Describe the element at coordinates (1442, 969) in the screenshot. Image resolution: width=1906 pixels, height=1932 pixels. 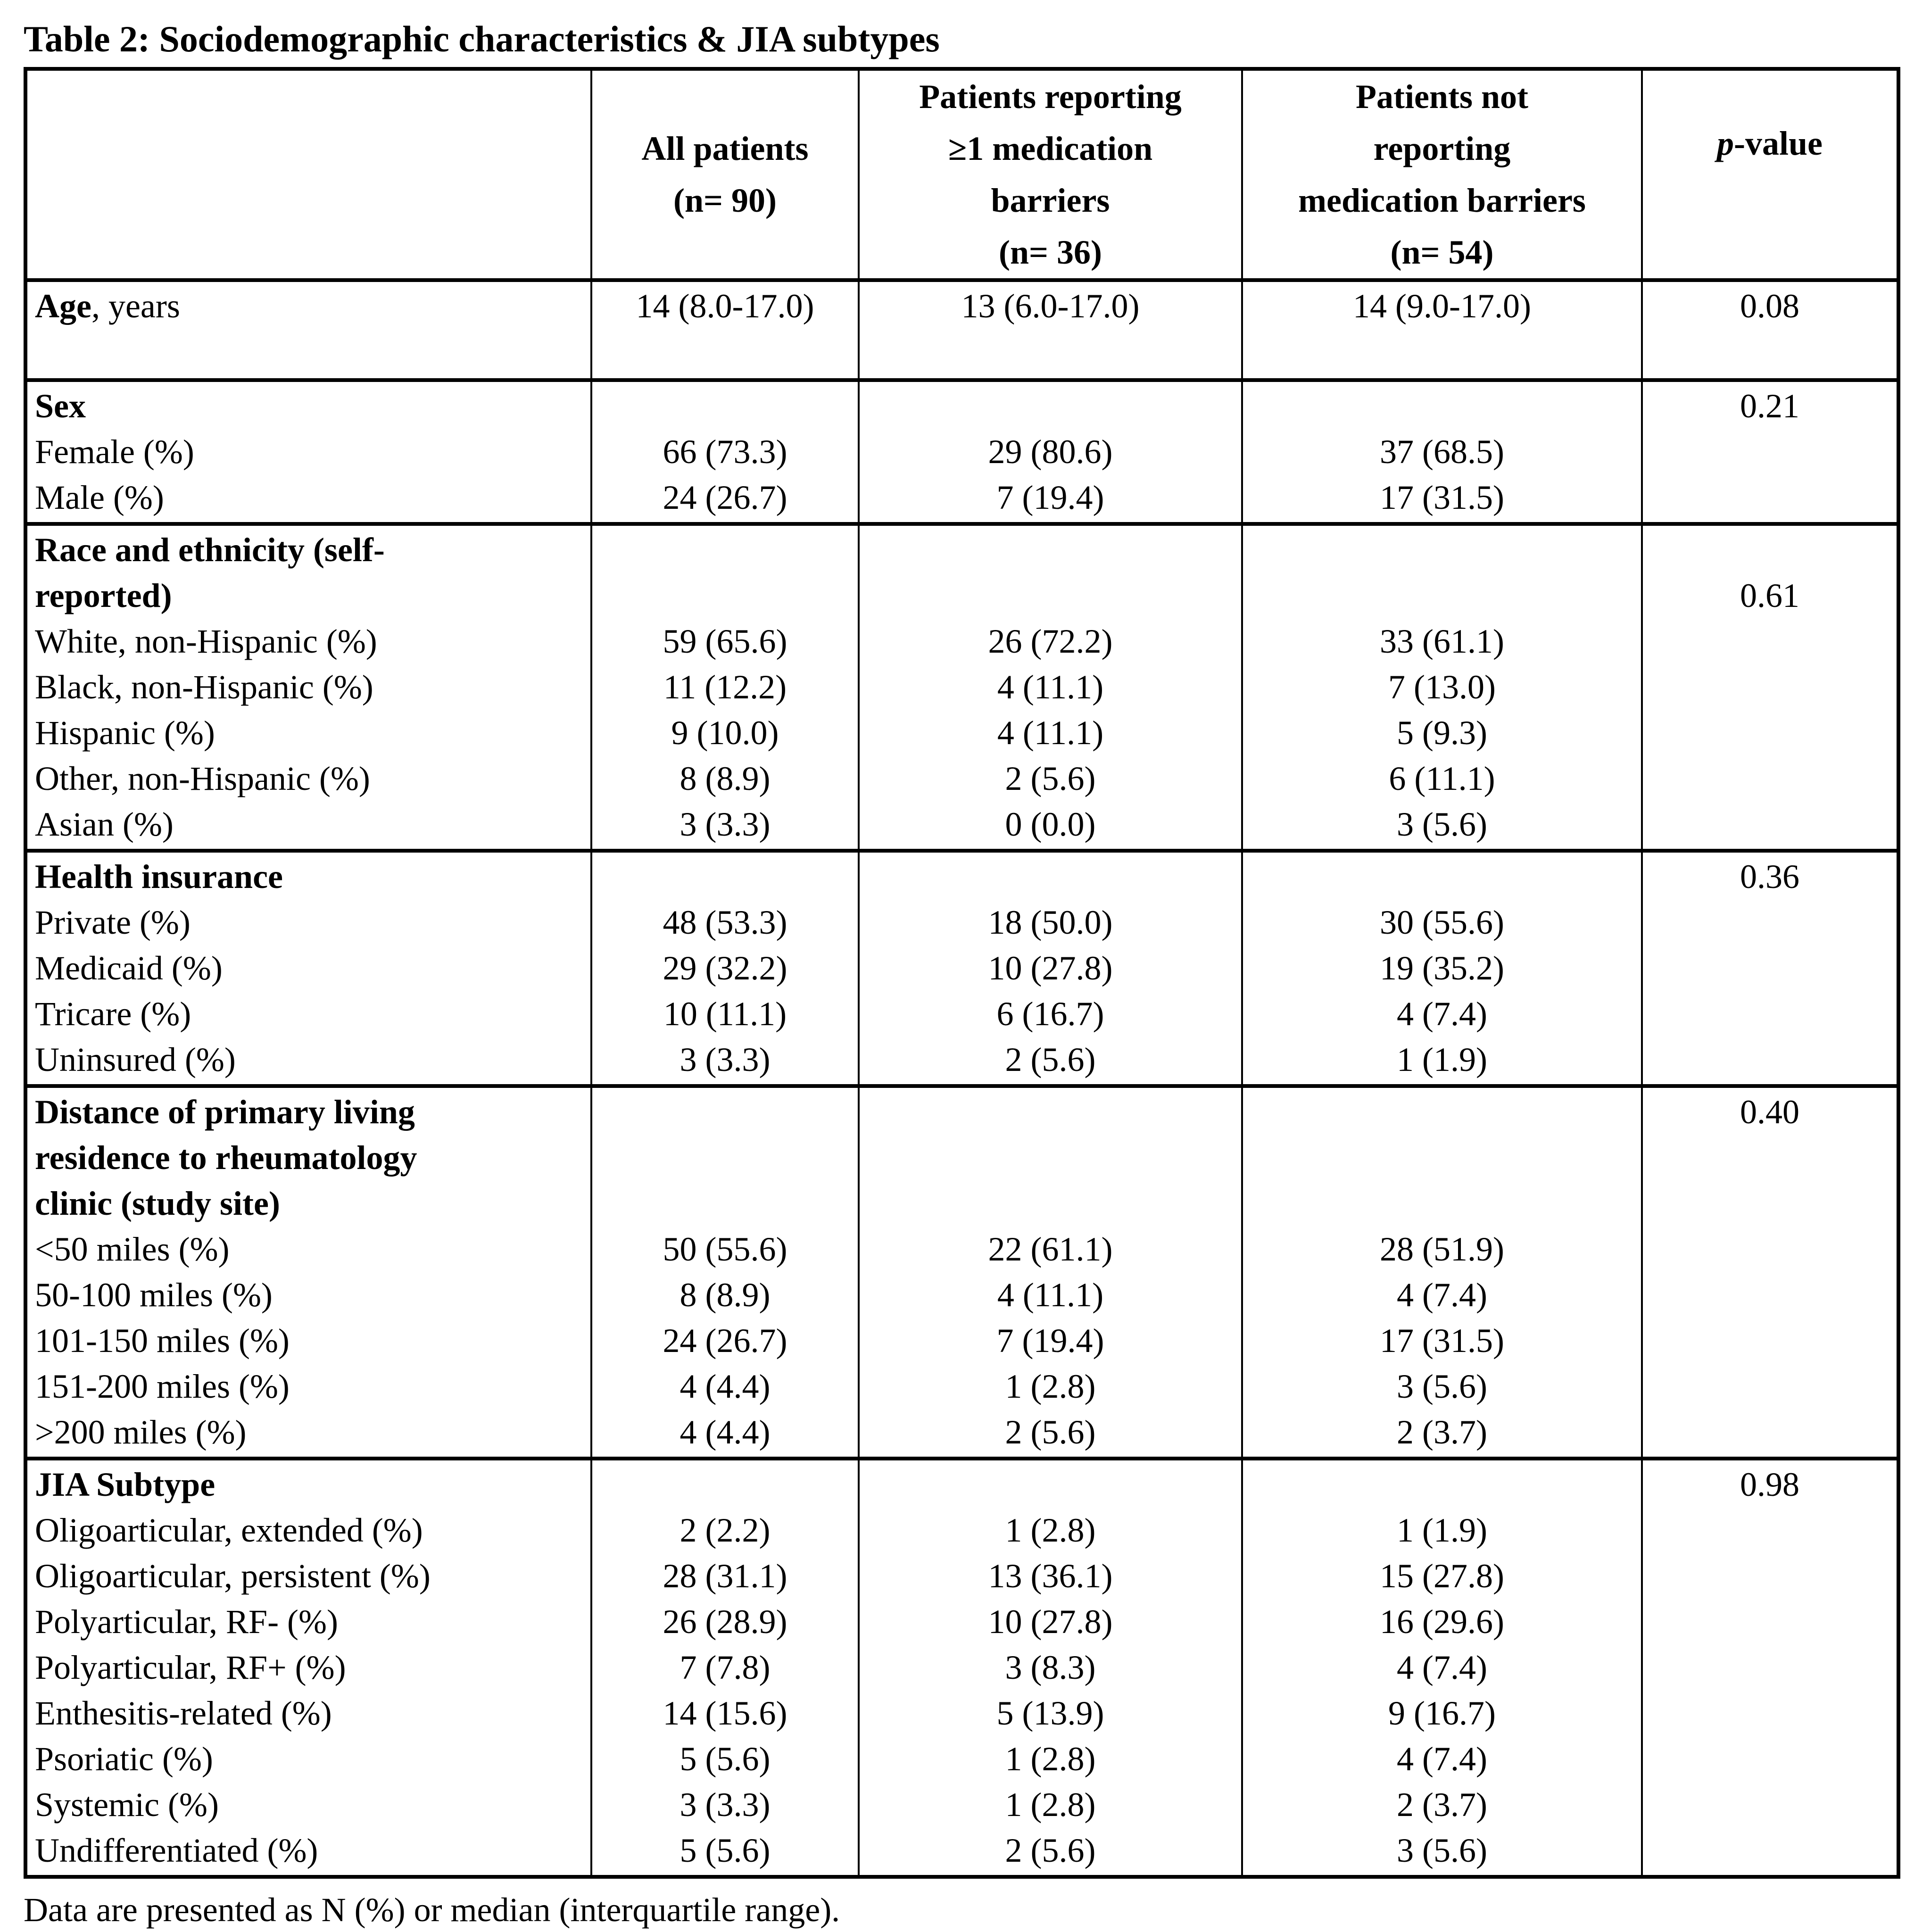
I see `no-barriers-cell: 30 (55.6)19 (35.2)4 (7.4)1 (1.9)` at that location.